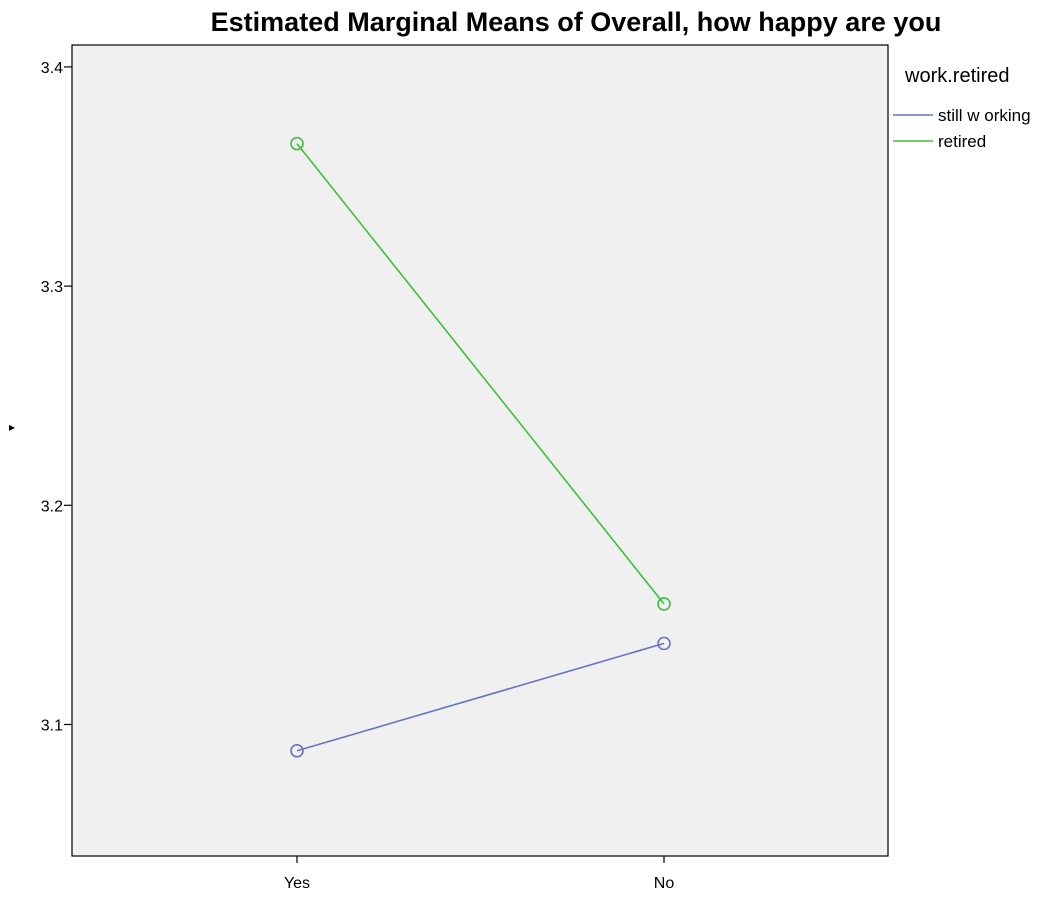  Describe the element at coordinates (56, 397) in the screenshot. I see `y-axis: 3.1 3.2 3.3 3.4` at that location.